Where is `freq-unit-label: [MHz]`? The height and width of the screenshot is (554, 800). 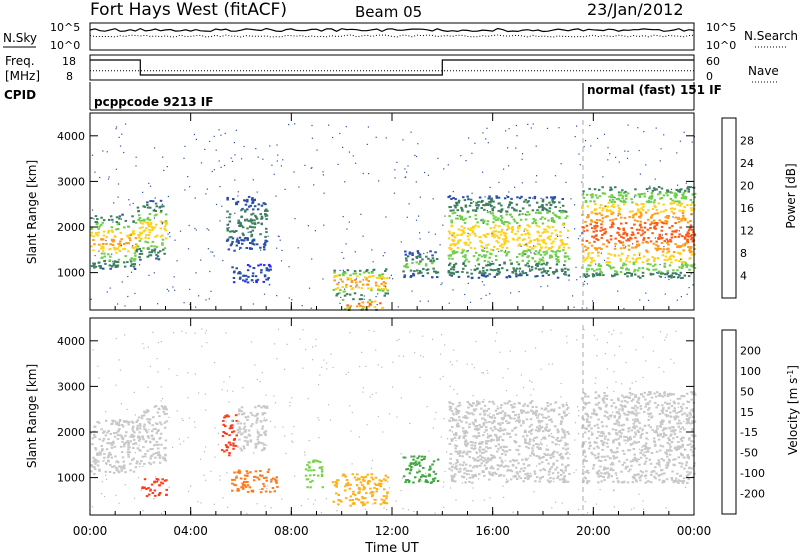 freq-unit-label: [MHz] is located at coordinates (22, 76).